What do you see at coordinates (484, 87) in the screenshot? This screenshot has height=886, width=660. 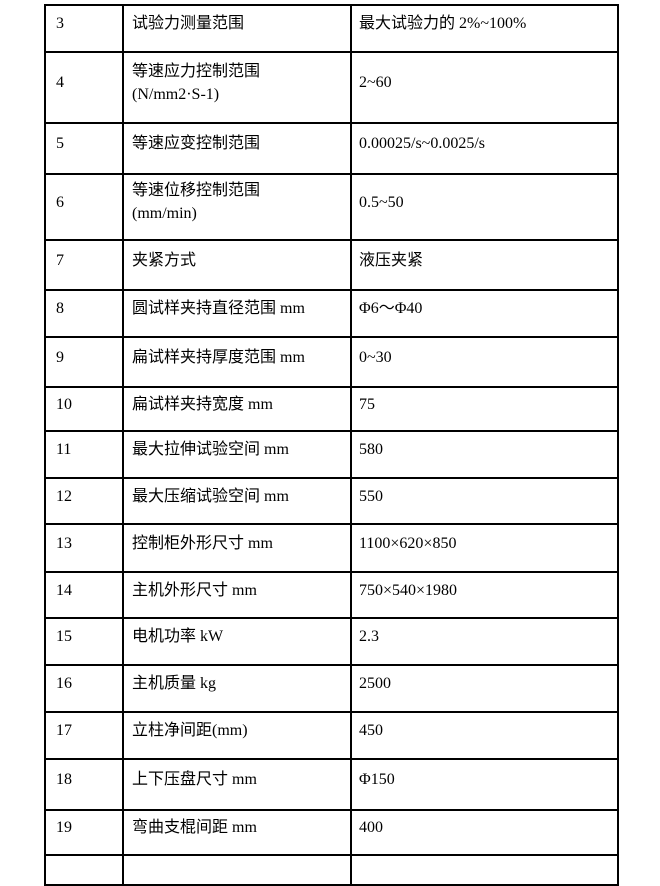 I see `spec-value-cell: 2~60` at bounding box center [484, 87].